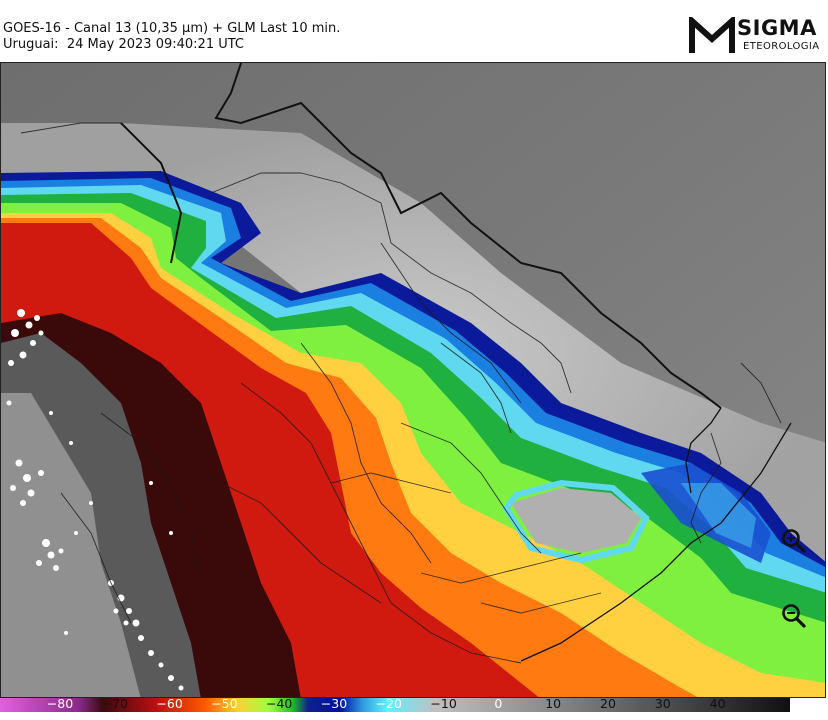  Describe the element at coordinates (717, 703) in the screenshot. I see `colorbar-tick-label: 40` at that location.